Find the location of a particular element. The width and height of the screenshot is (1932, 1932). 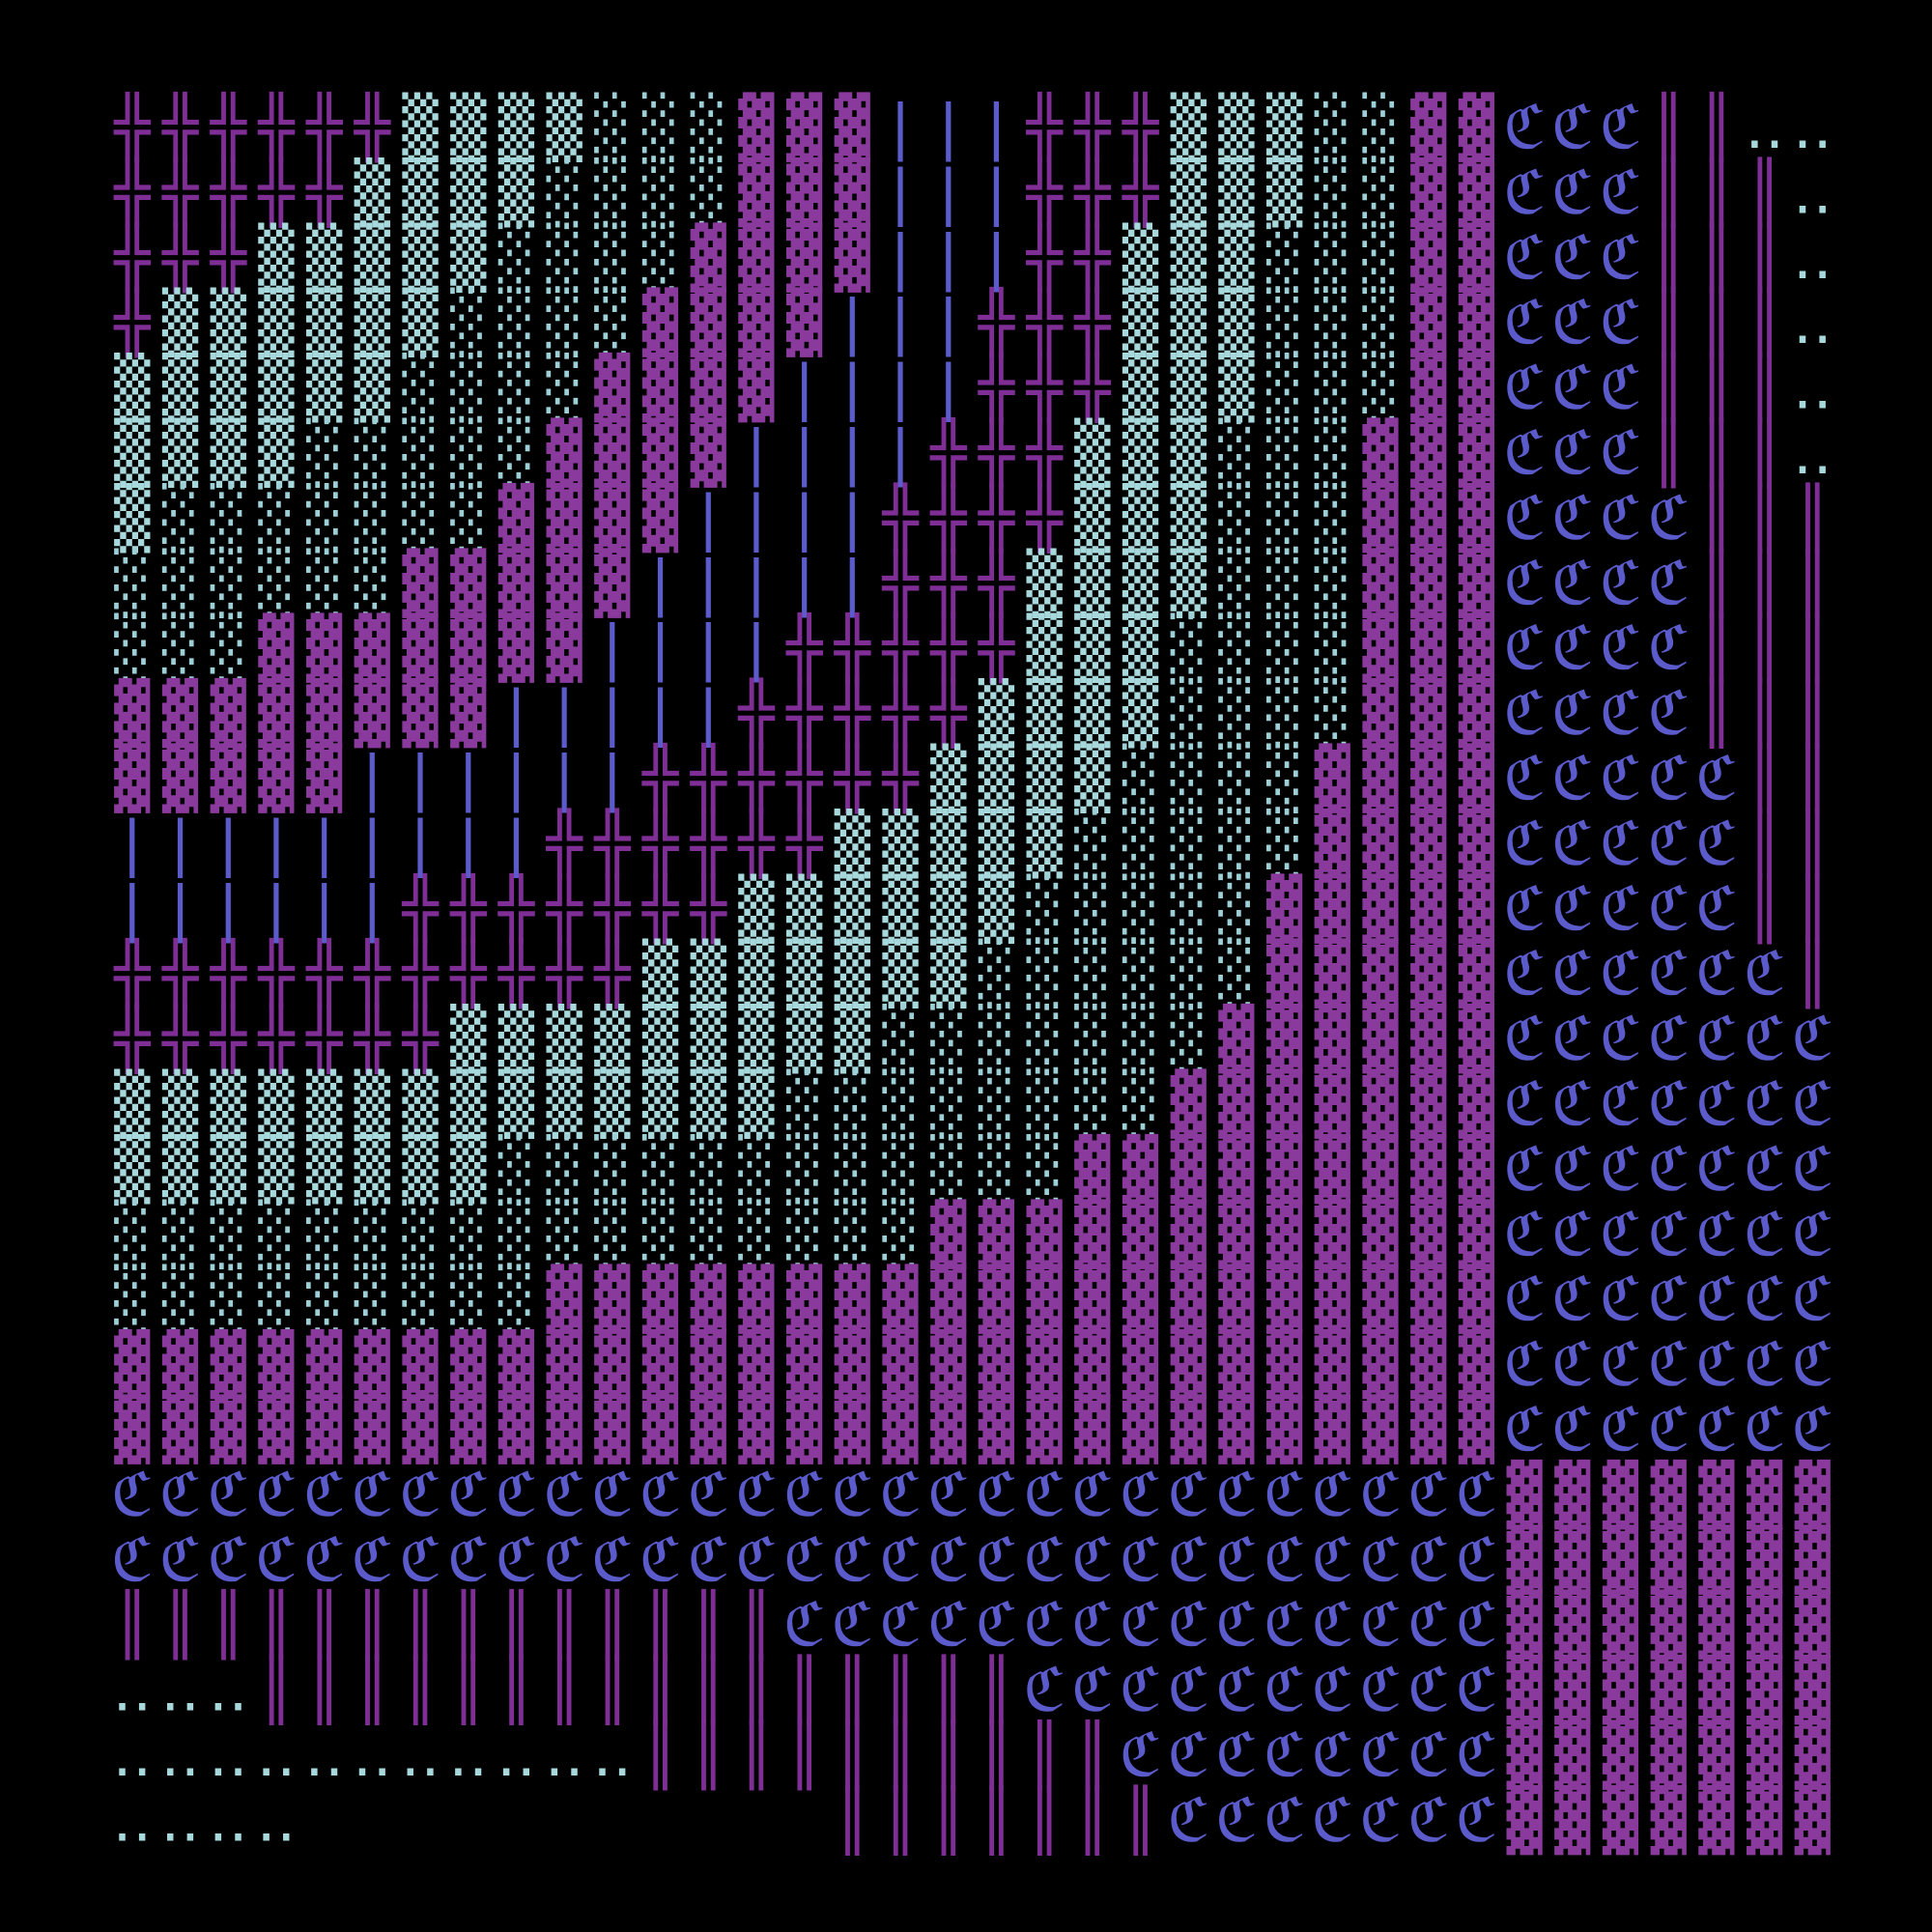

glyph-row: ╬ ╬ ╬ ╬ ╬ ▒ ▒ ▒ ▒ ░ ░ ░ ░ ▓ ▓ ▓ | | | ╬ ╬ ╬ ▒ ▒ ▒ ░ ░ ▓ ▓ ℭℭℭ ║ ║ ║ ‥ is located at coordinates (973, 192).